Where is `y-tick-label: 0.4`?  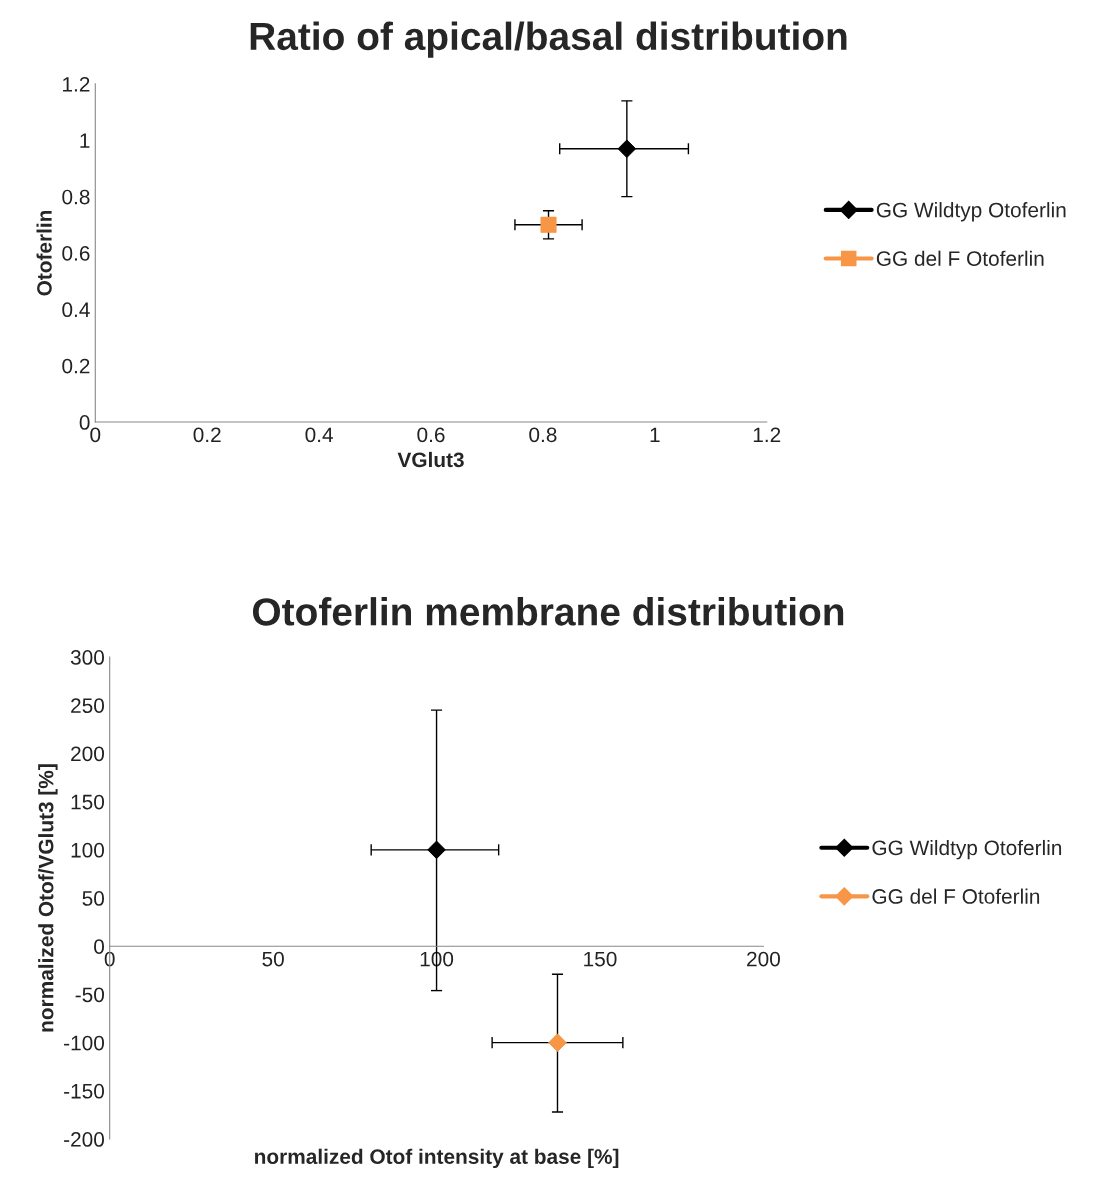 y-tick-label: 0.4 is located at coordinates (76, 310).